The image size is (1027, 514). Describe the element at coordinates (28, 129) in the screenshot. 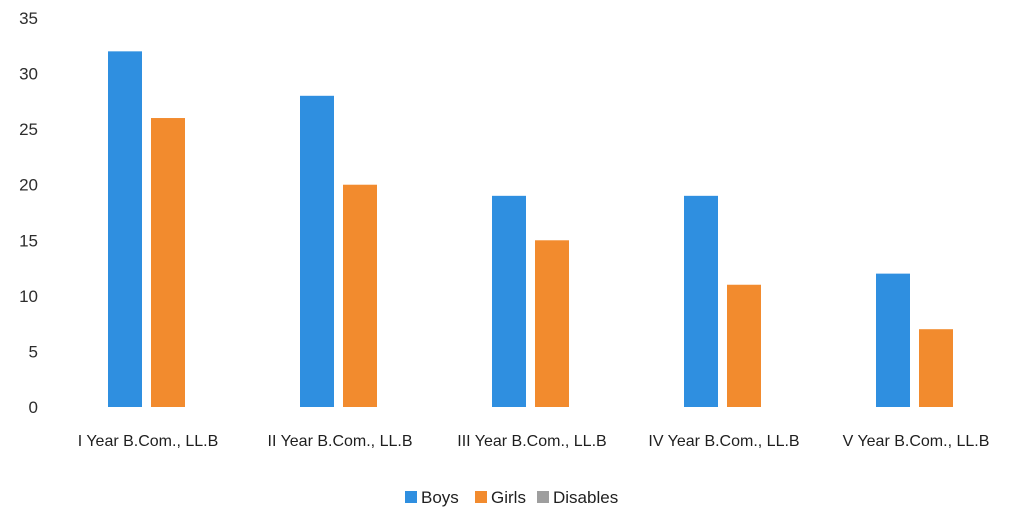

I see `y-tick-label: 25` at that location.